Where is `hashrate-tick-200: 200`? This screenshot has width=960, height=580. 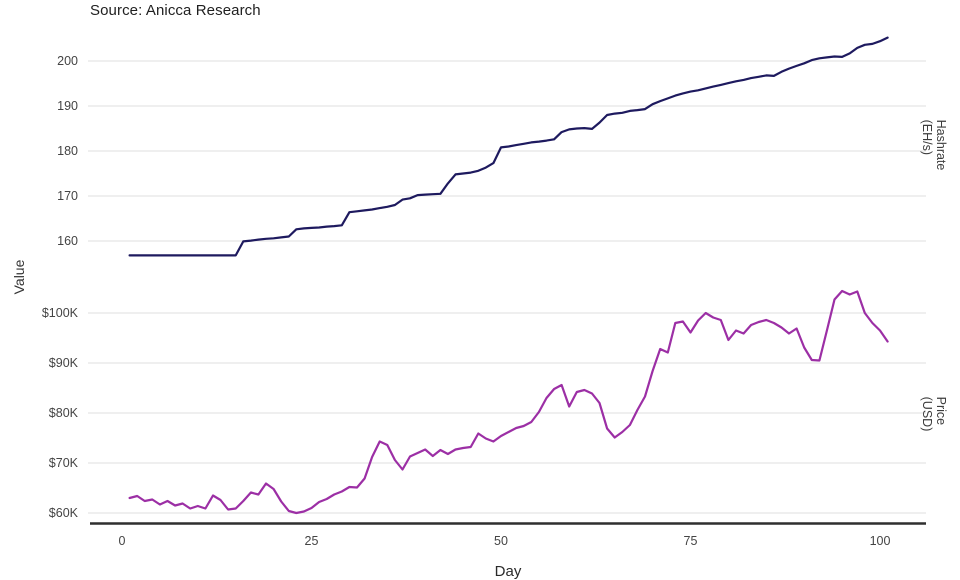 hashrate-tick-200: 200 is located at coordinates (67, 60).